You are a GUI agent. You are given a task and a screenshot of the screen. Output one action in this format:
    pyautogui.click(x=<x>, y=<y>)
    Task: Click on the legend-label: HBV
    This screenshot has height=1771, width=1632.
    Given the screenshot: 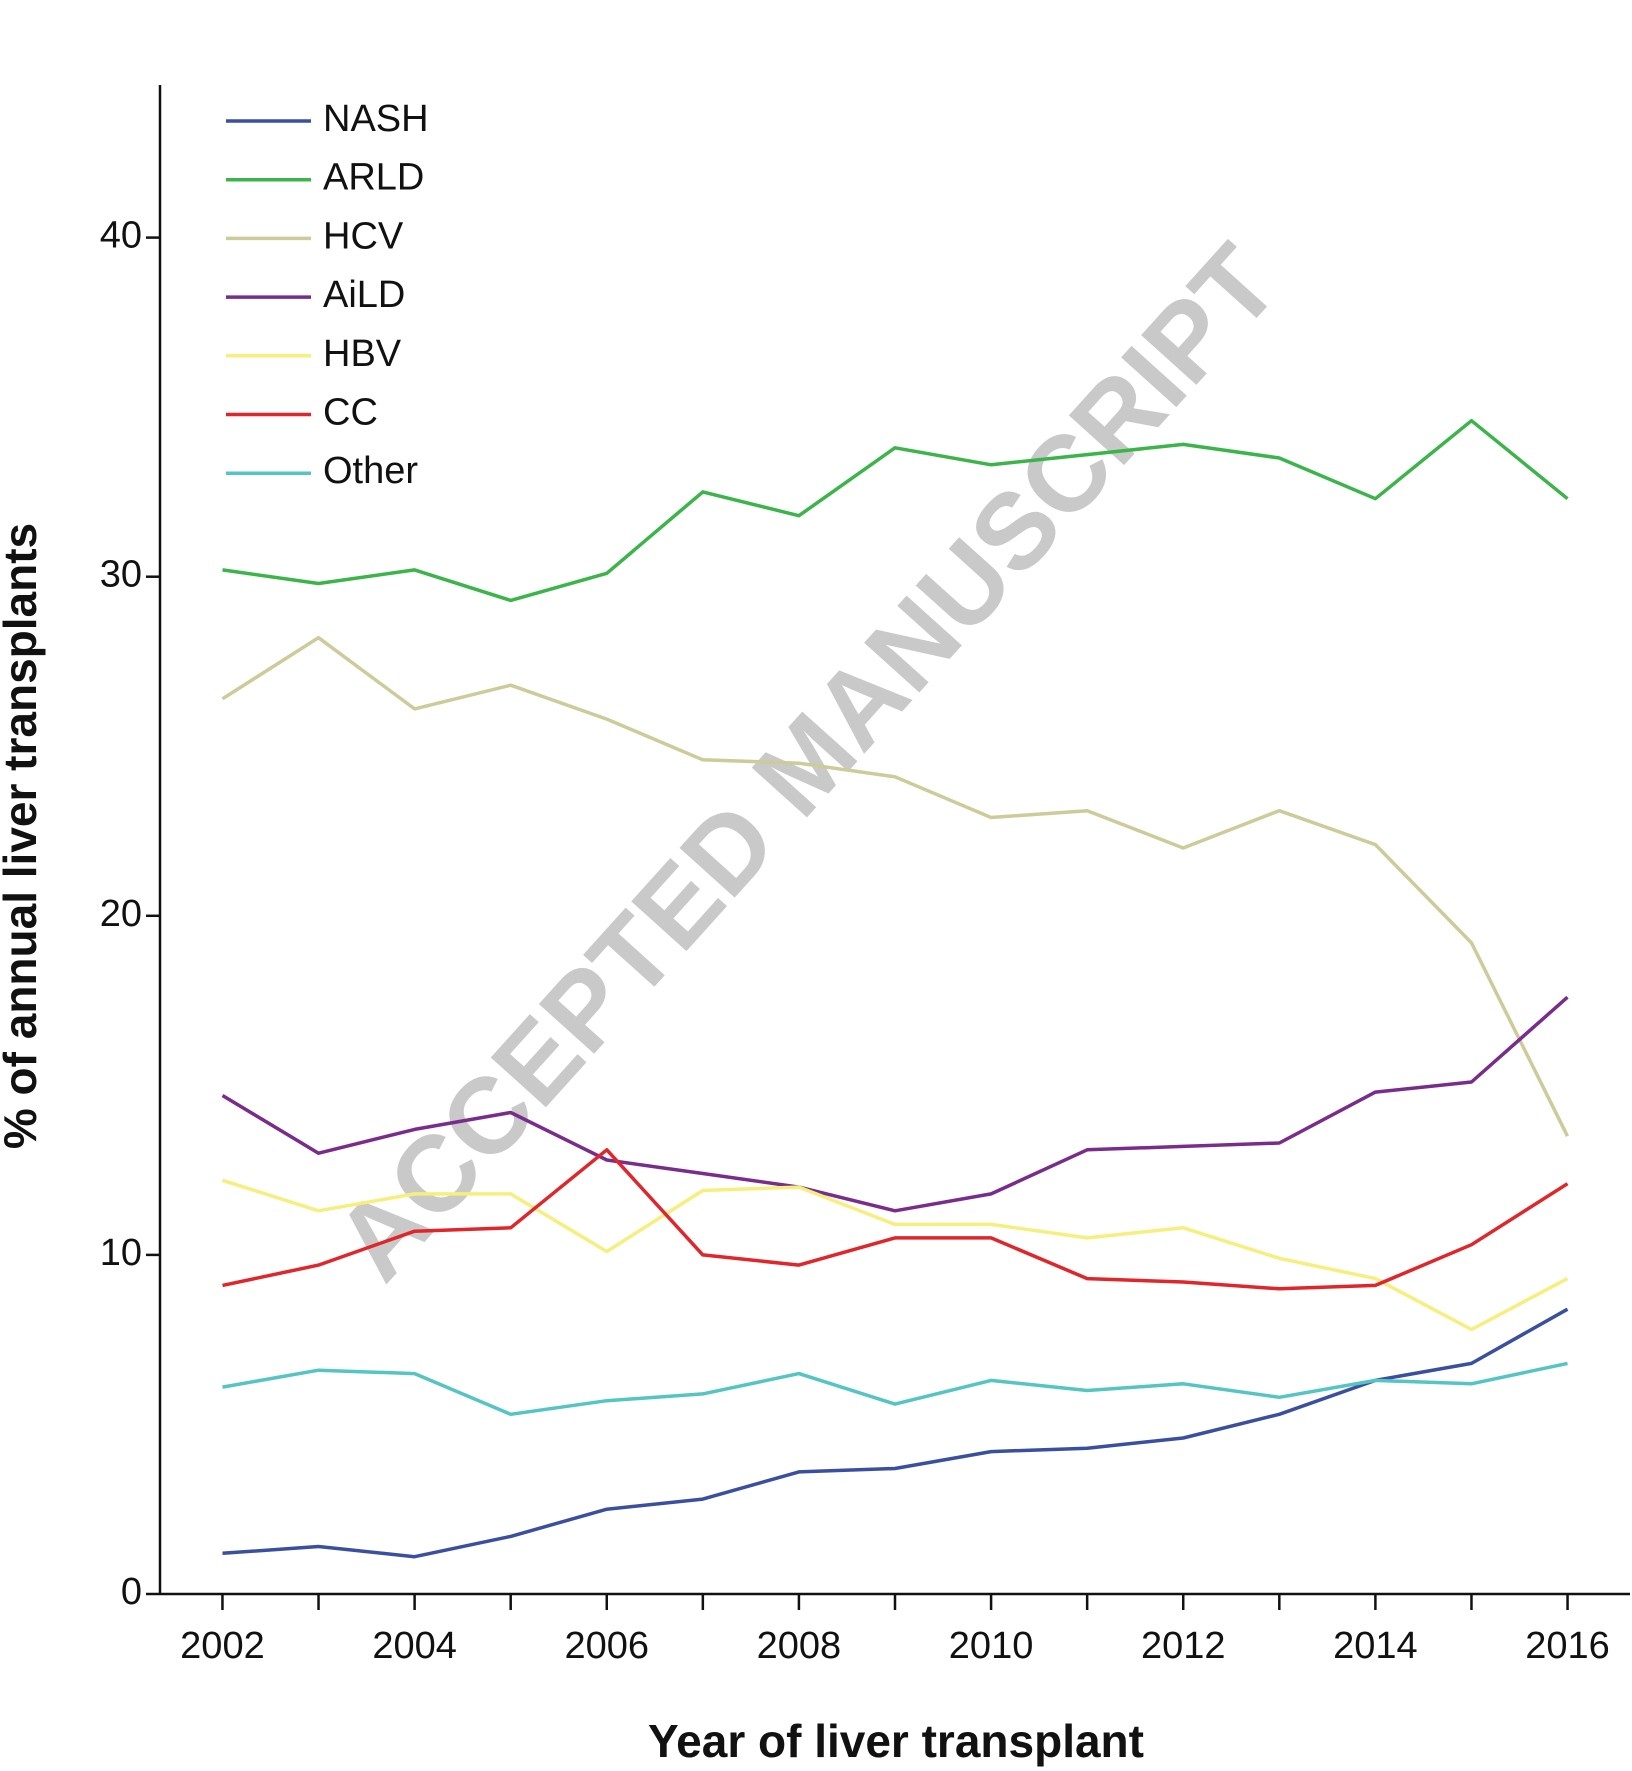 What is the action you would take?
    pyautogui.click(x=362, y=354)
    